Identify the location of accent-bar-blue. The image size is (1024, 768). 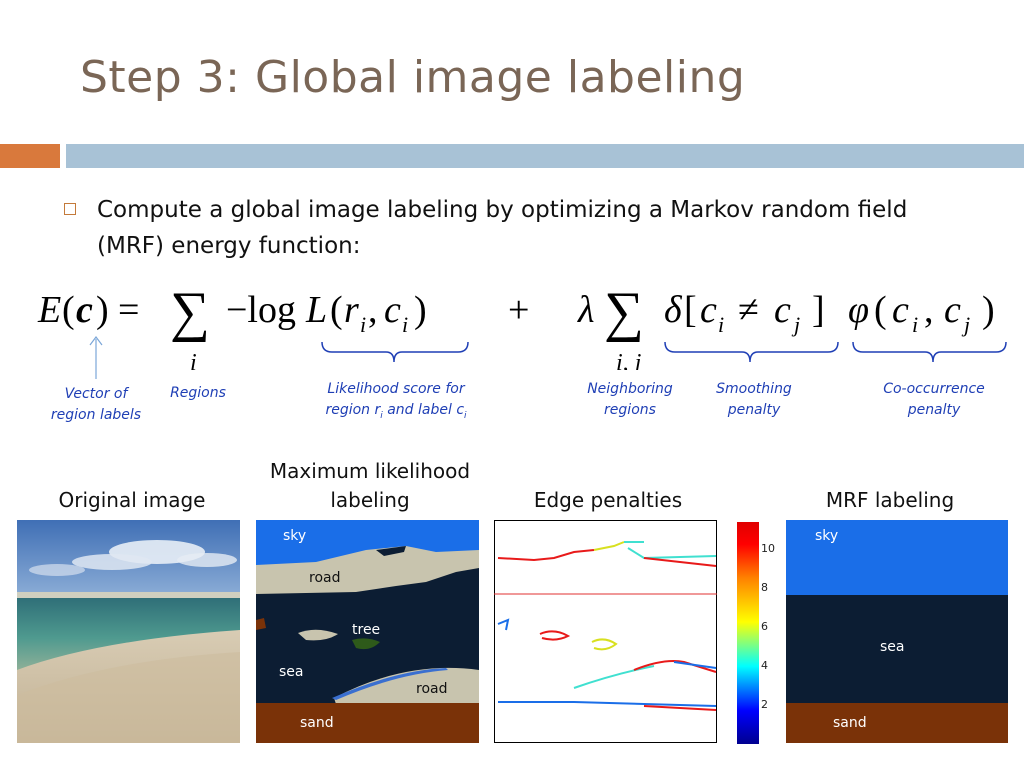
(545, 156).